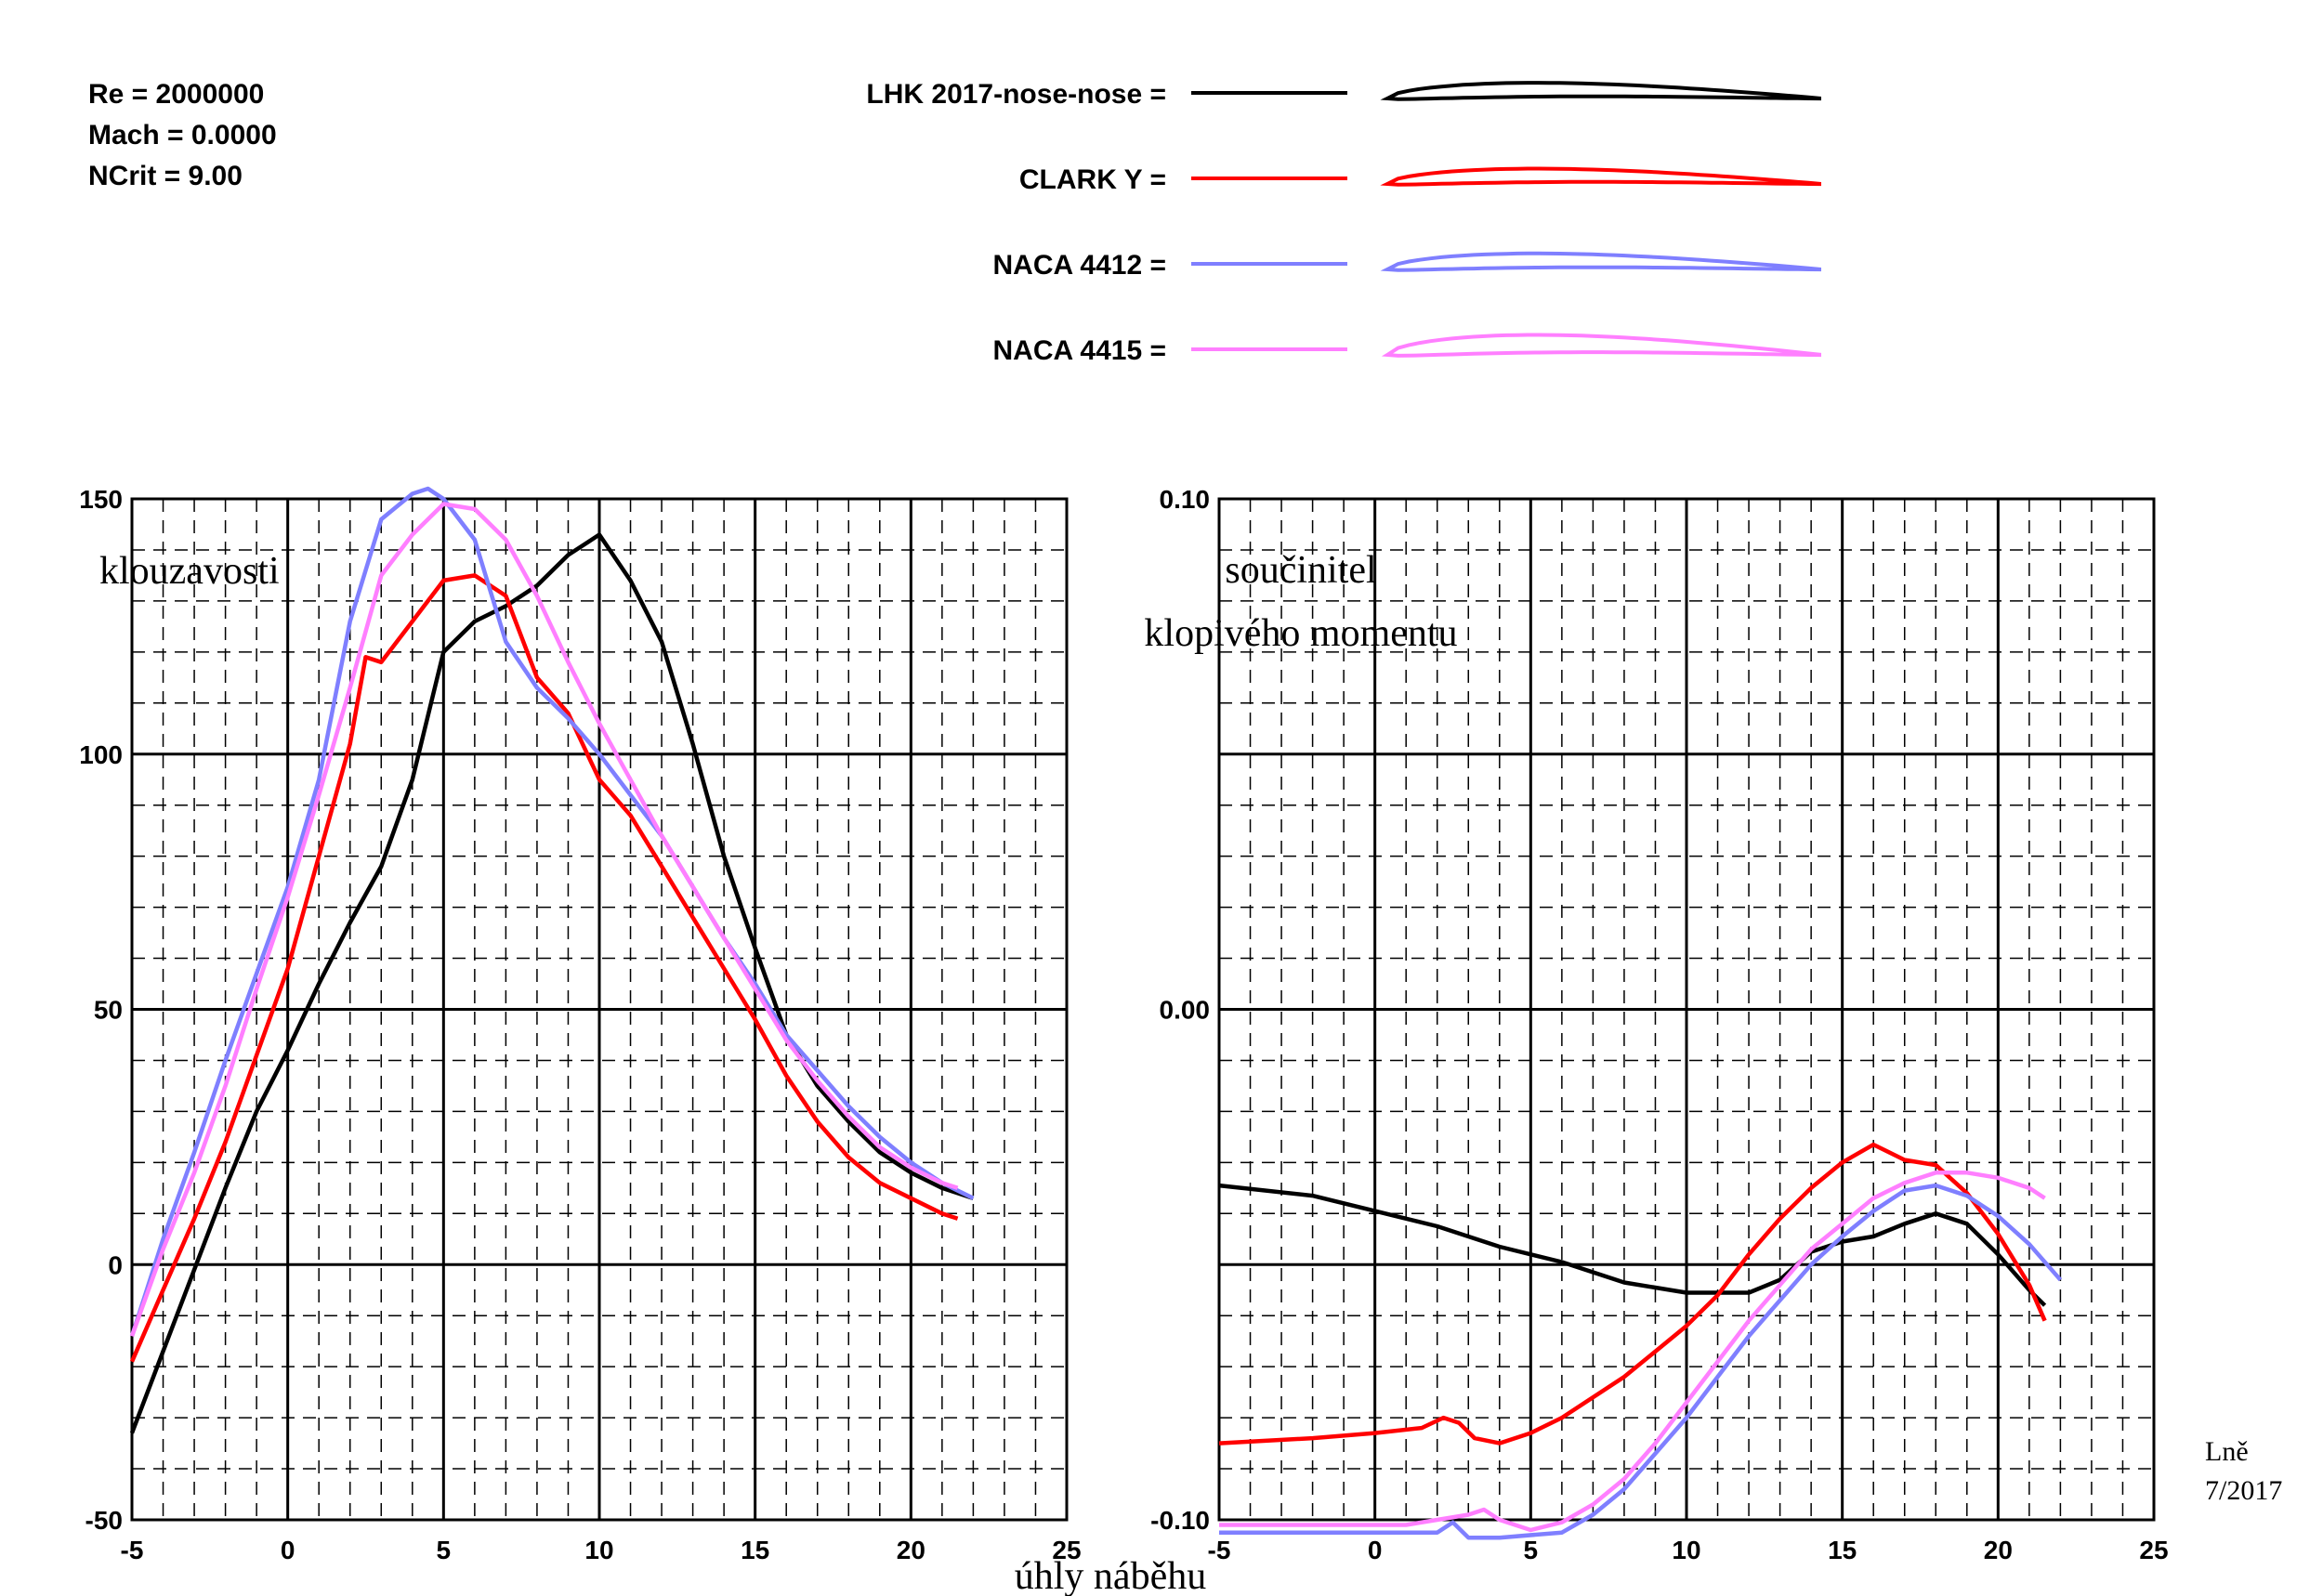 The height and width of the screenshot is (1596, 2323). I want to click on y-tick-label: 0.00, so click(1185, 1011).